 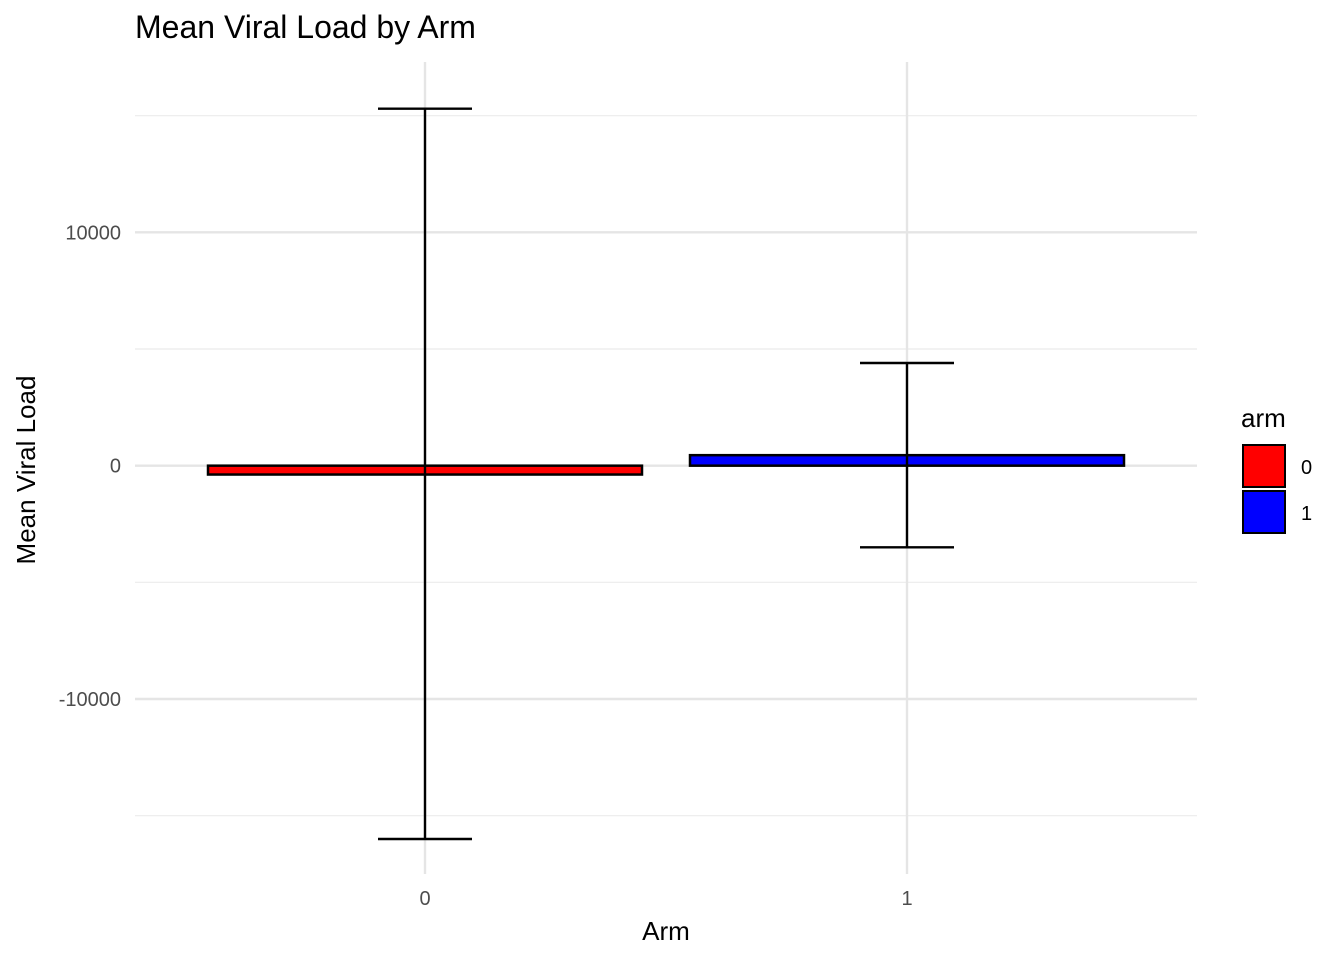 I want to click on legend-label-1: 1, so click(x=1306, y=514).